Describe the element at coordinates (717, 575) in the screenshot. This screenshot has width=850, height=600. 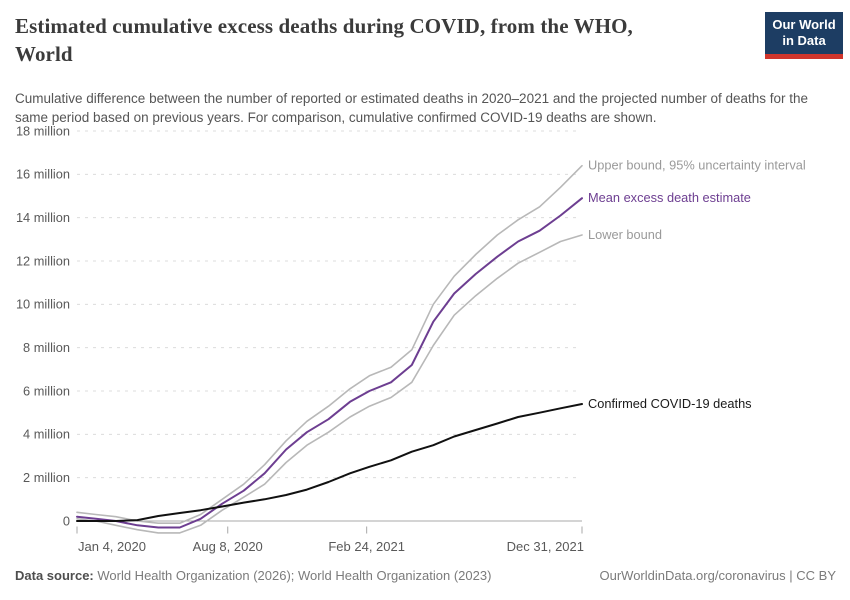
I see `owid-url-license-link: OurWorldinData.org/coronavirus | CC BY` at that location.